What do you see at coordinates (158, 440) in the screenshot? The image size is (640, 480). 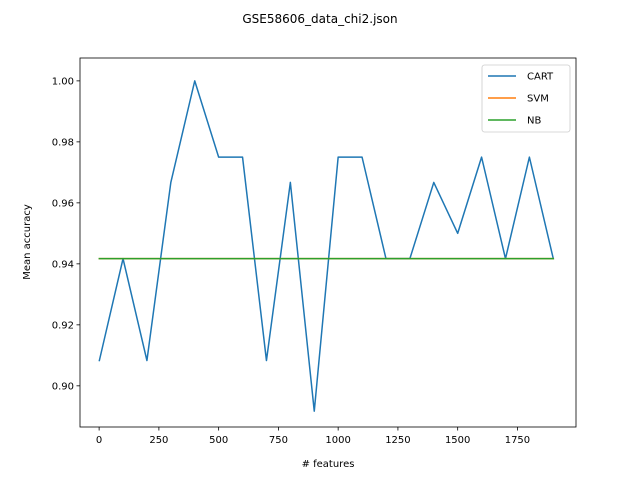 I see `x-tick-label: 250` at bounding box center [158, 440].